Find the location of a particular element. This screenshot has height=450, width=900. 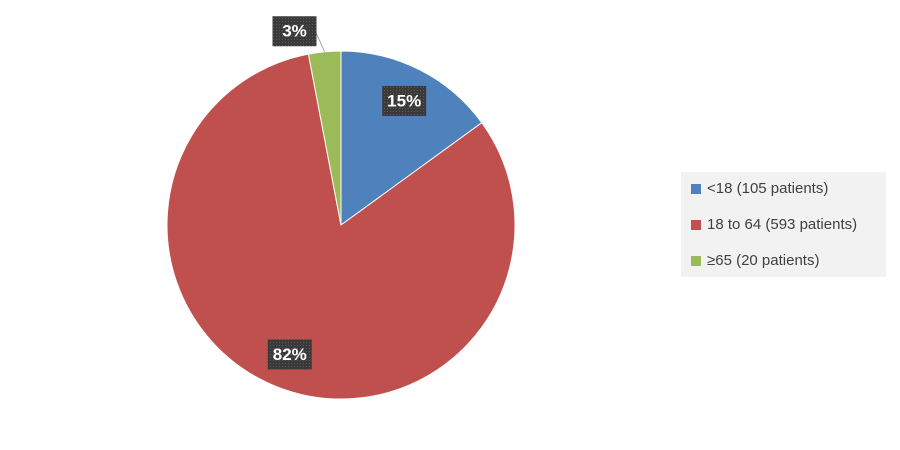

data-label: 15% is located at coordinates (404, 100).